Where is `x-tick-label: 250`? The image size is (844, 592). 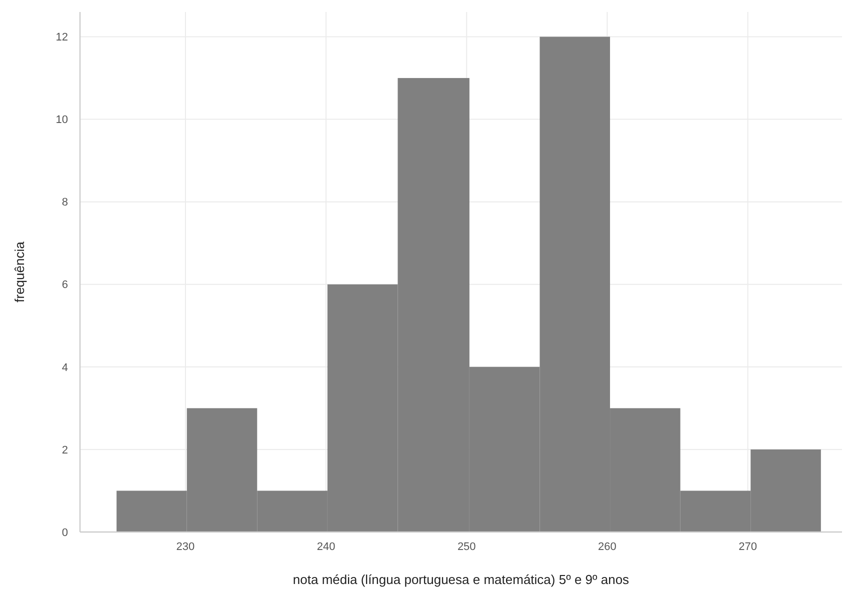 x-tick-label: 250 is located at coordinates (466, 547).